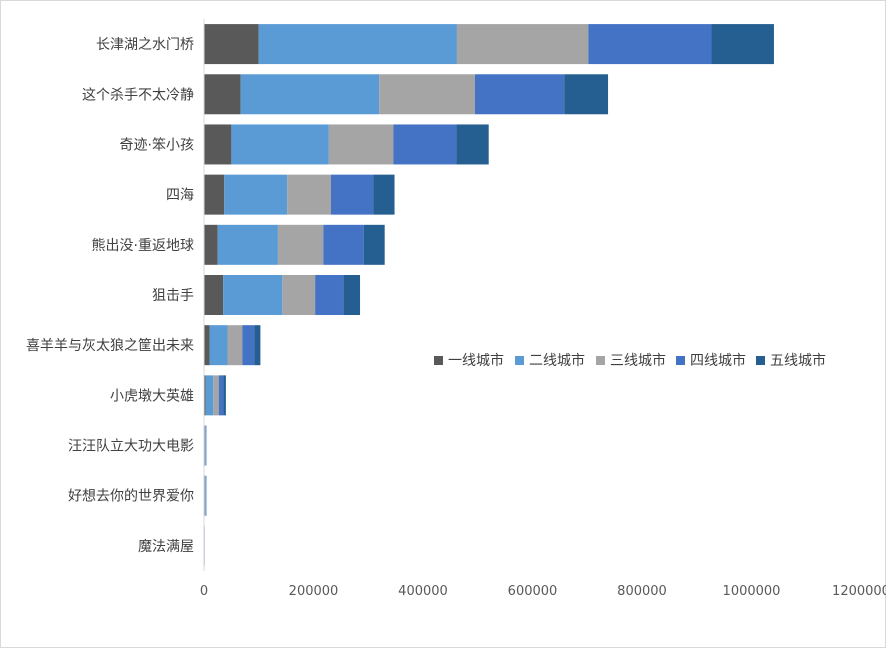 This screenshot has height=649, width=886. What do you see at coordinates (642, 591) in the screenshot?
I see `x-tick-label: 800000` at bounding box center [642, 591].